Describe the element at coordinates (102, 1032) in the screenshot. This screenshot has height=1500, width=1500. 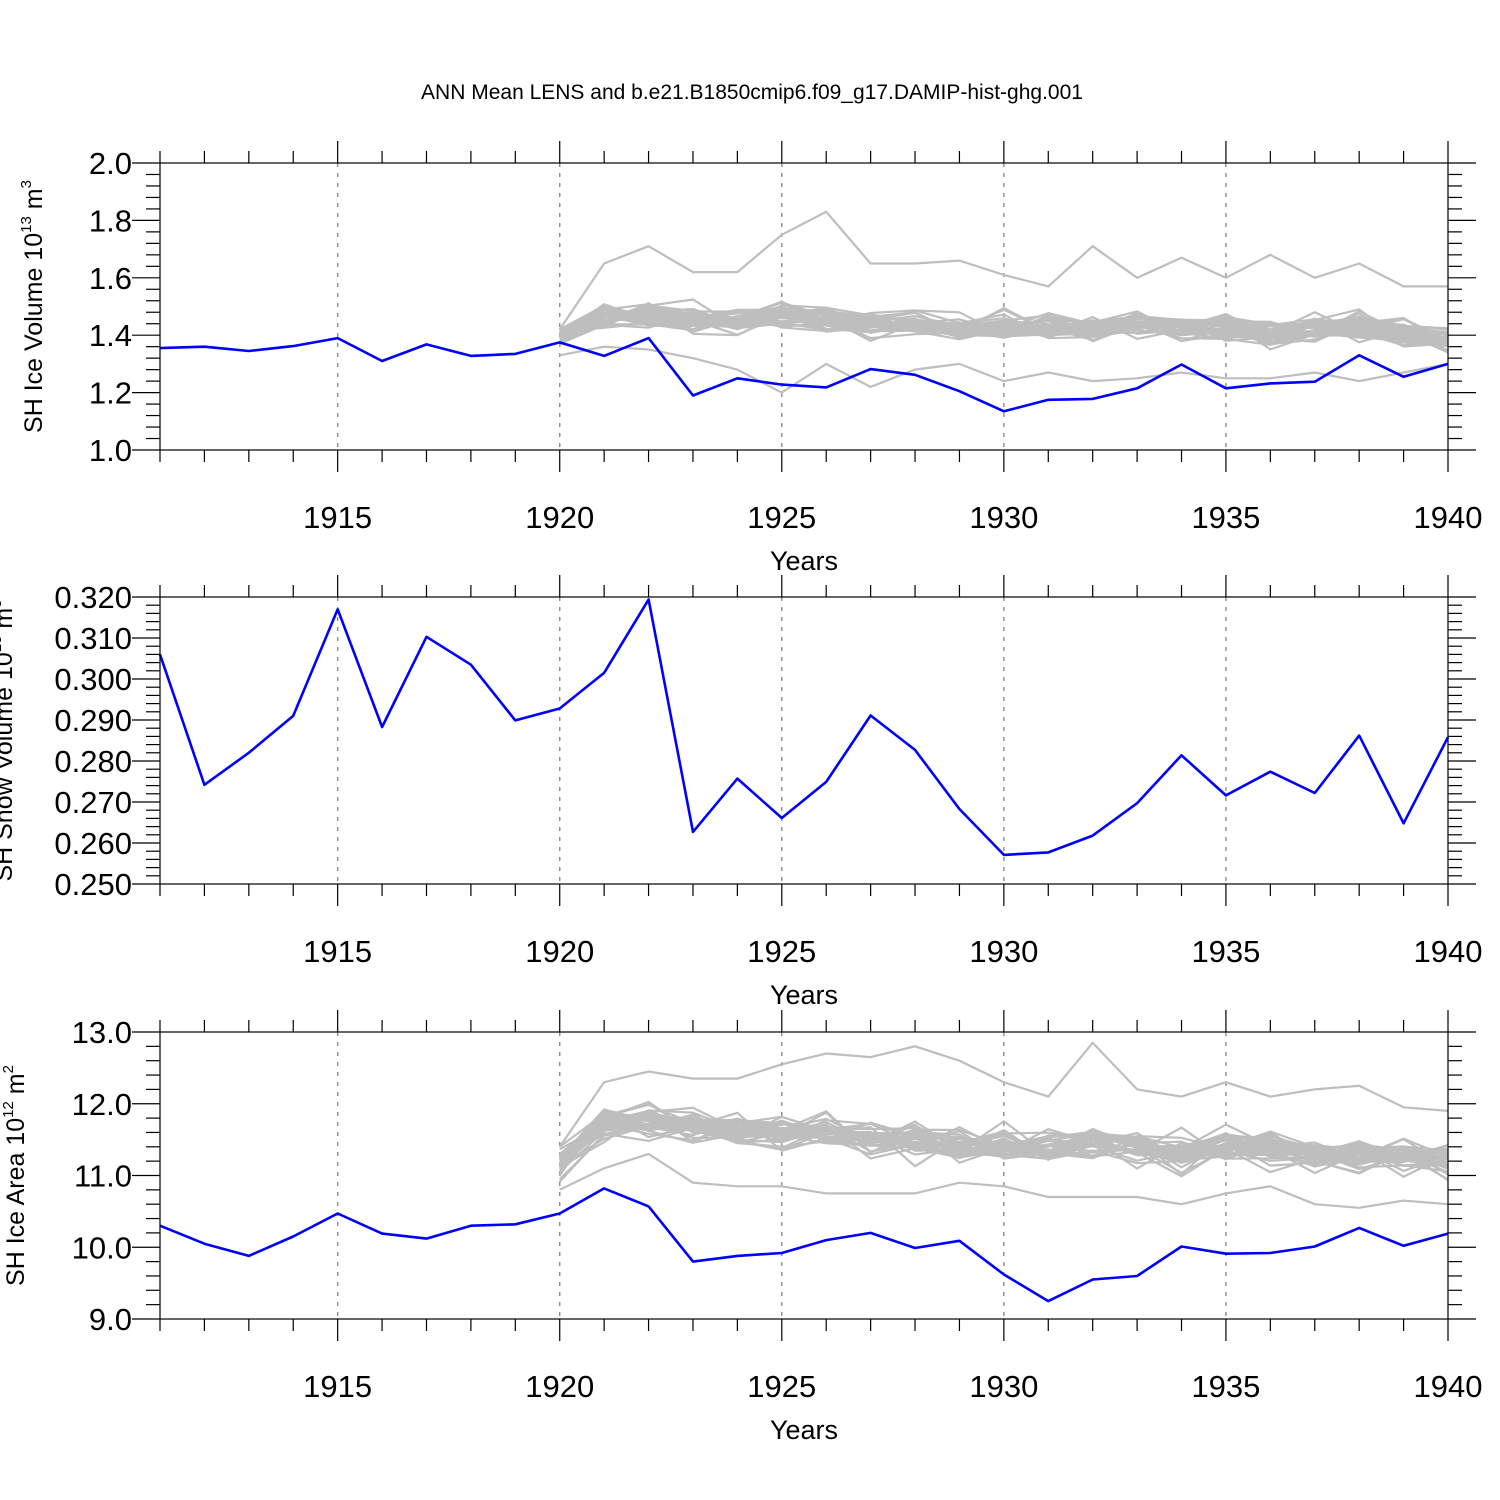
I see `y-tick-label: 13.0` at that location.